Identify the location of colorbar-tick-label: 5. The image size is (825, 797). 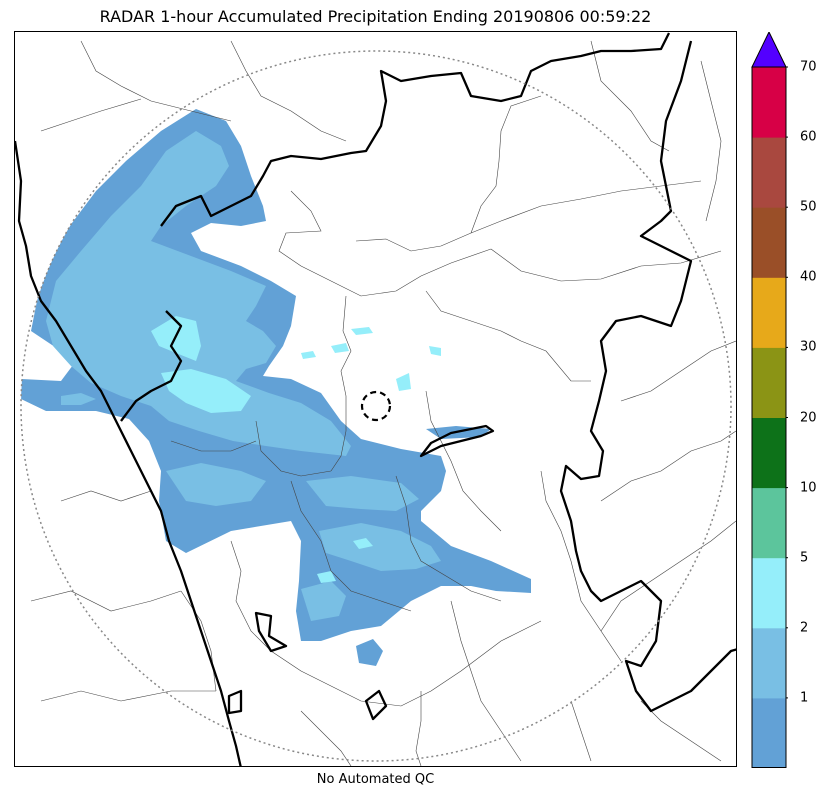
(804, 558).